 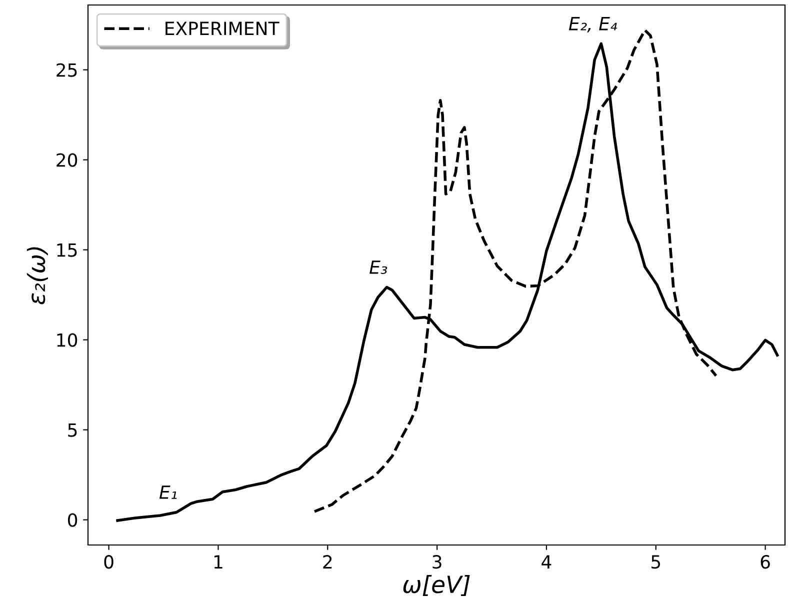 I want to click on x-tick-label: 1, so click(x=218, y=561).